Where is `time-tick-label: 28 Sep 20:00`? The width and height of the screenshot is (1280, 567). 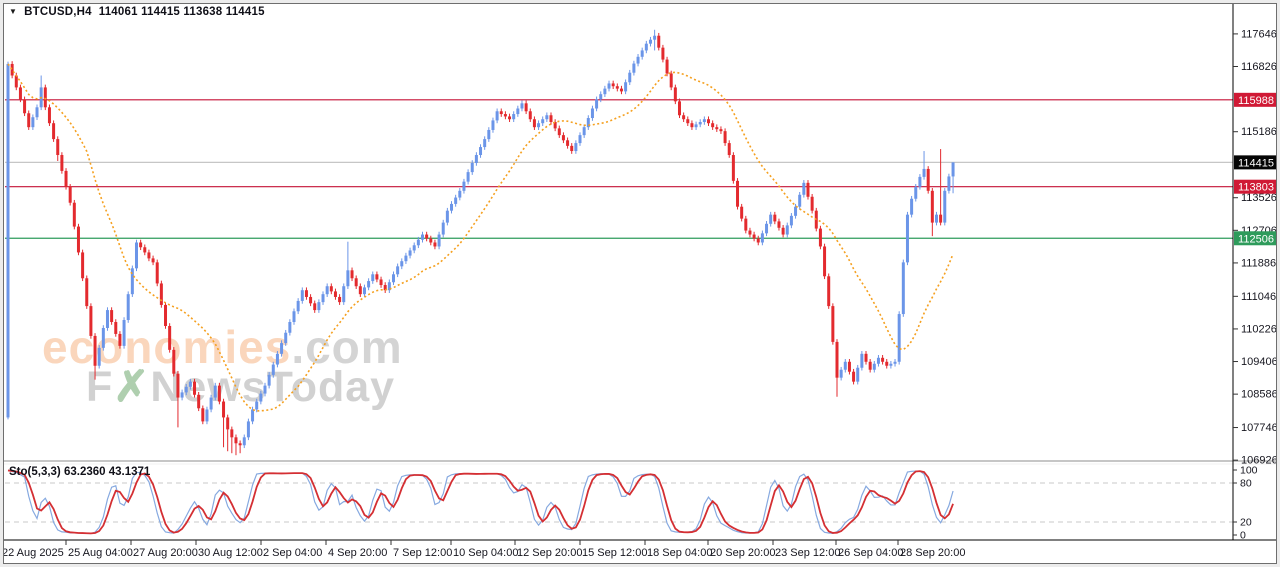
time-tick-label: 28 Sep 20:00 is located at coordinates (932, 553).